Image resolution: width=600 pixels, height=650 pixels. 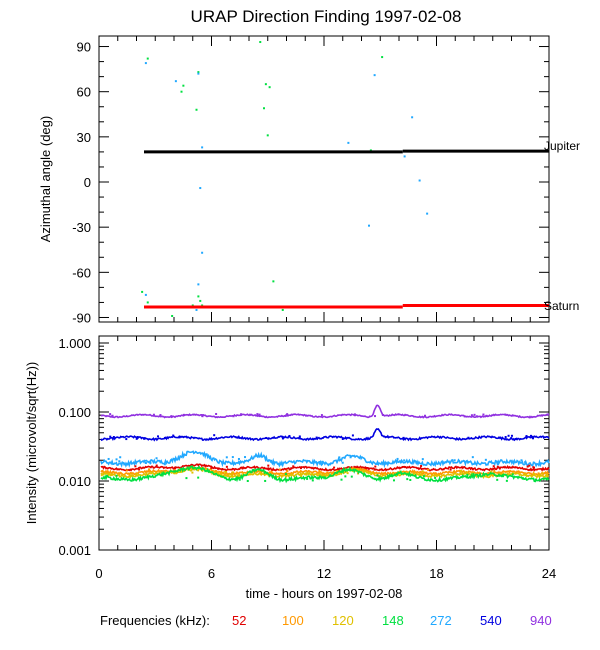 What do you see at coordinates (81, 272) in the screenshot?
I see `azimuth-tick-label: -60` at bounding box center [81, 272].